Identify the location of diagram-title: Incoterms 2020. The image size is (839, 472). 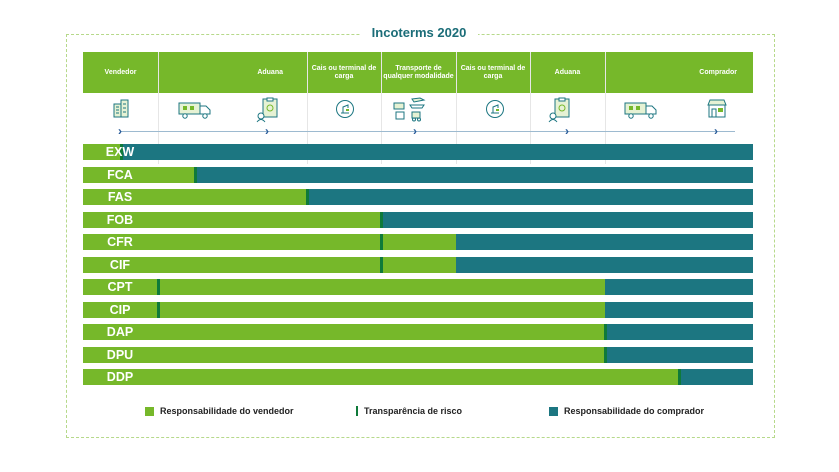
(419, 33).